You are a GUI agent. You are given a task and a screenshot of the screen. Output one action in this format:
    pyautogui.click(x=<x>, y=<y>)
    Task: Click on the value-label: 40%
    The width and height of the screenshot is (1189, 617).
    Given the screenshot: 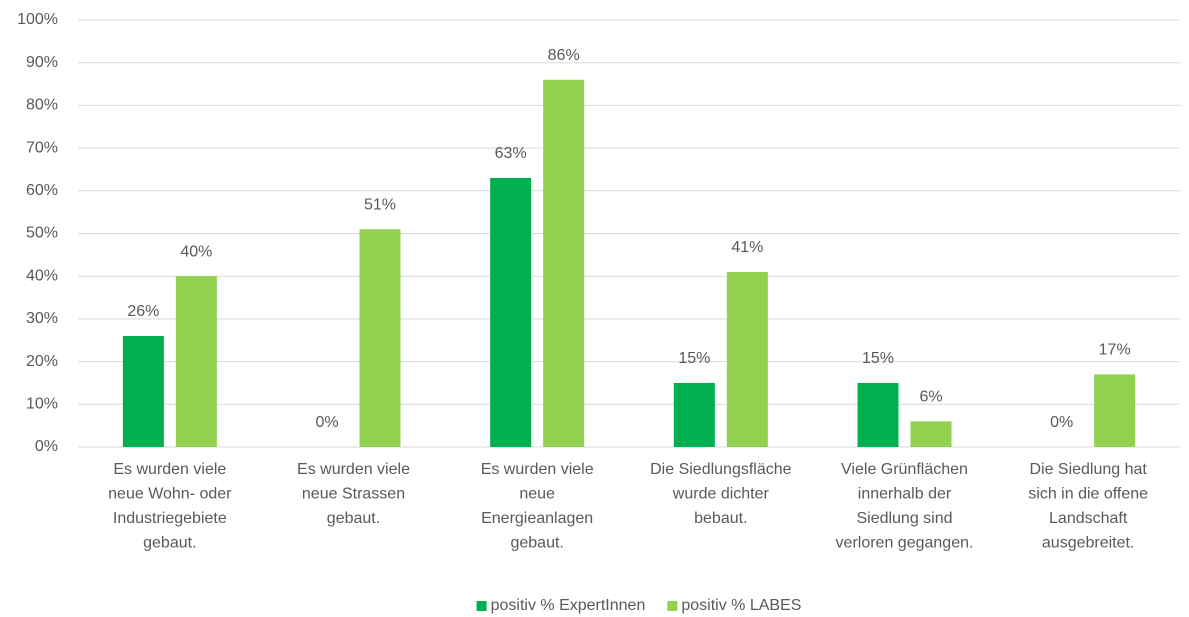 What is the action you would take?
    pyautogui.click(x=196, y=251)
    